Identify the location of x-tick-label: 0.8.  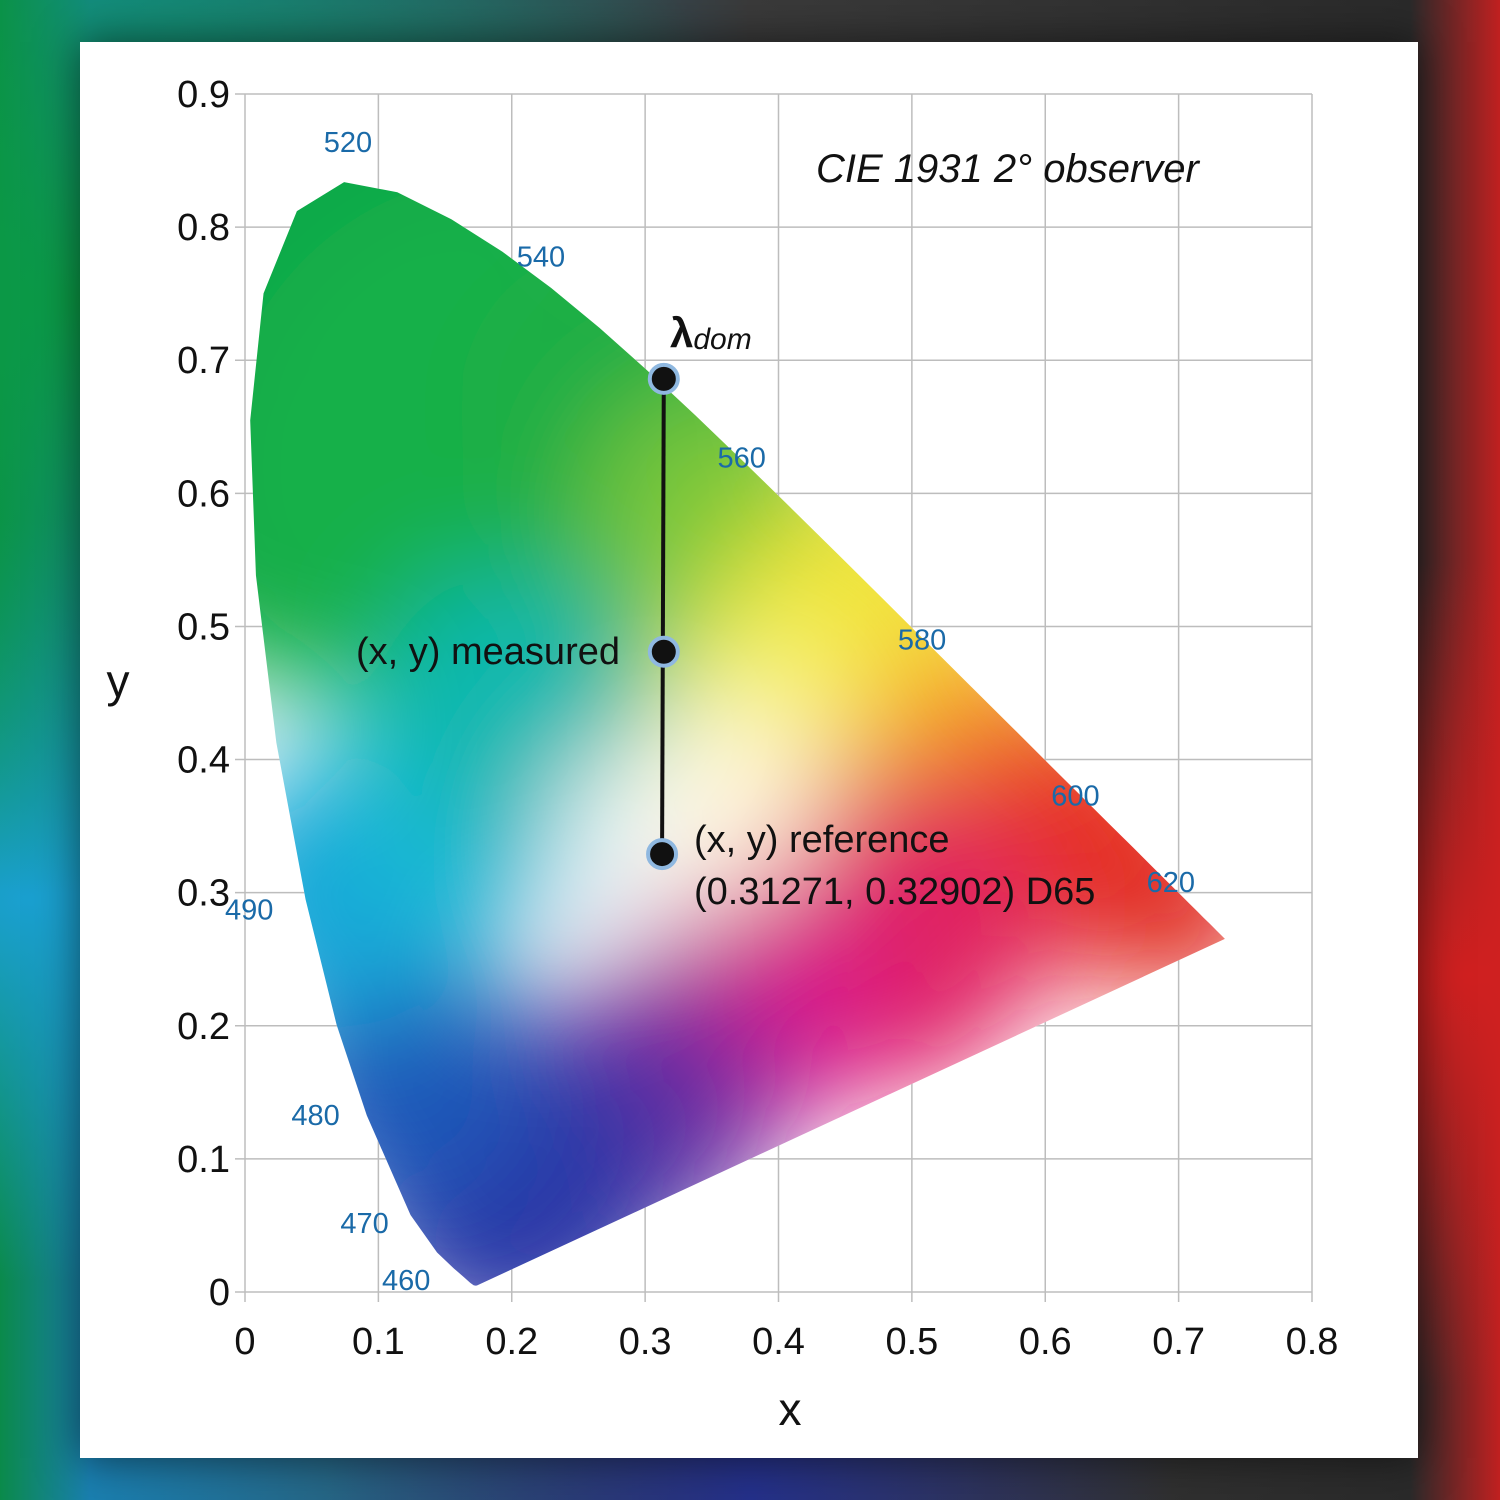
(1312, 1342).